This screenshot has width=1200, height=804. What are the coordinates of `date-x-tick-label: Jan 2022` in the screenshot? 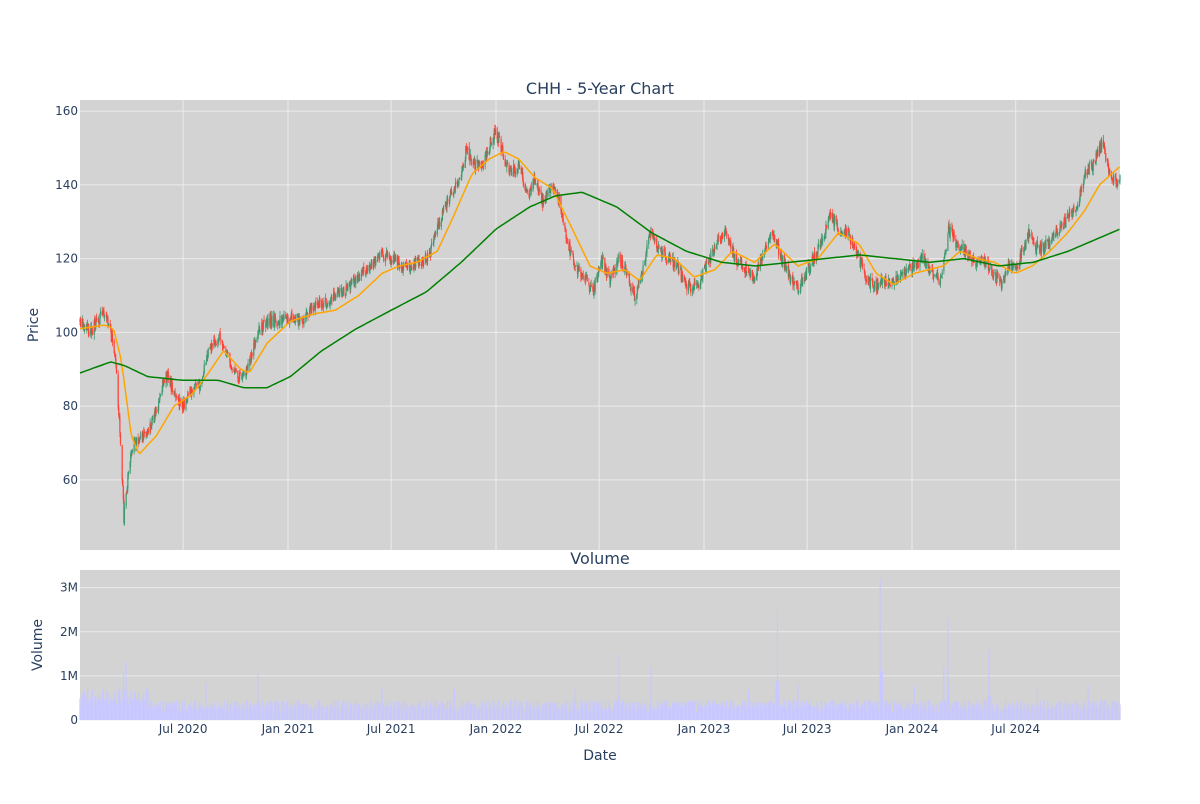 It's located at (496, 729).